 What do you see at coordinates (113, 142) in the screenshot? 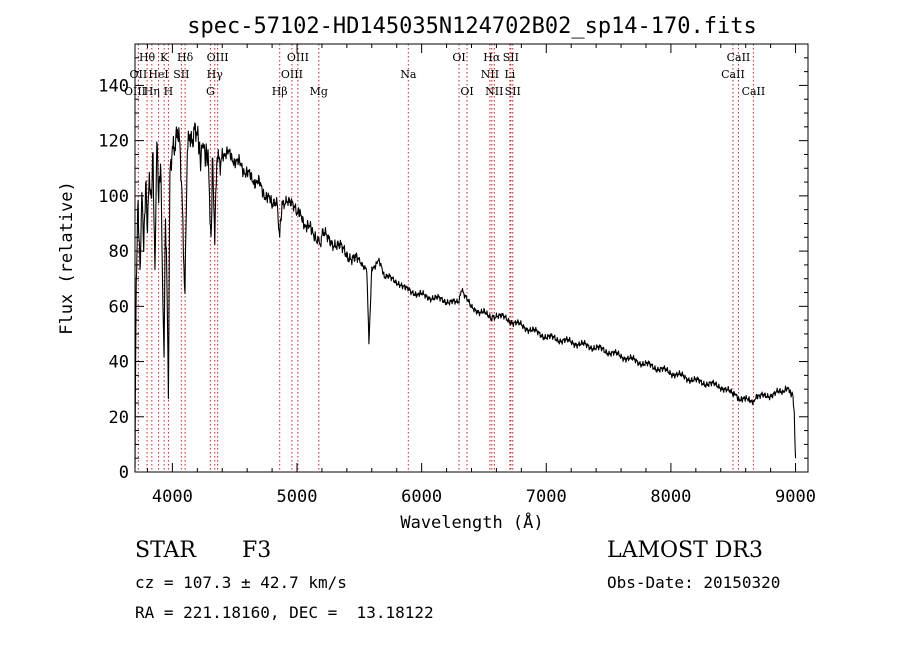
I see `y-tick-label: 120` at bounding box center [113, 142].